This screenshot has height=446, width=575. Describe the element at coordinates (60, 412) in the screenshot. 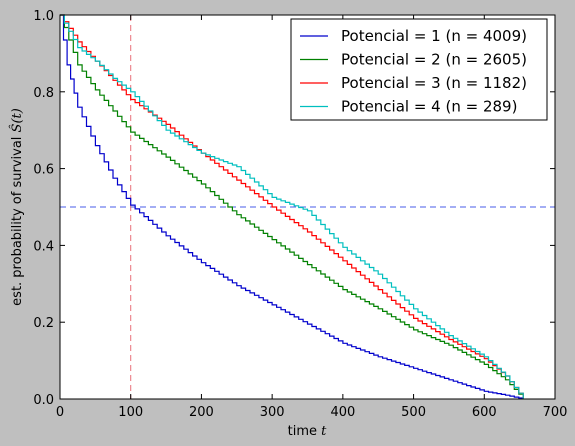

I see `x-tick-label: 0` at that location.